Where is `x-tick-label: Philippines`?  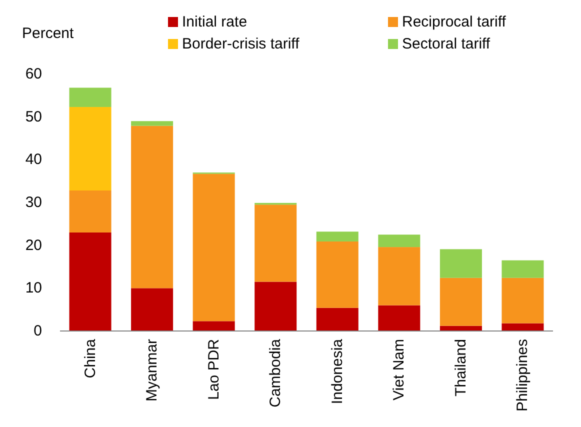 x-tick-label: Philippines is located at coordinates (523, 375).